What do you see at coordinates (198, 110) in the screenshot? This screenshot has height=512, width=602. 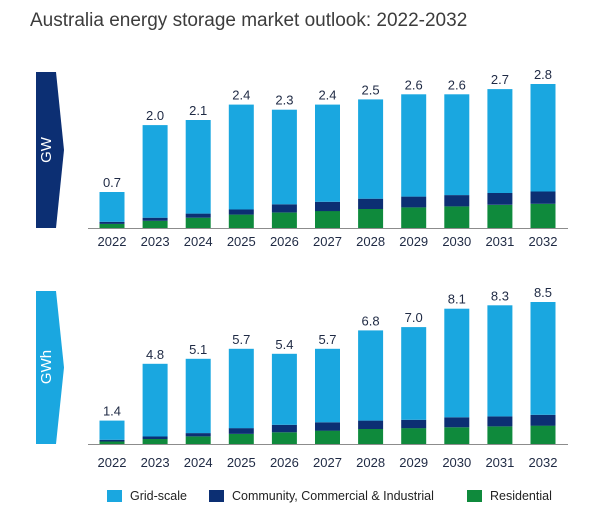 I see `total-label-2024: 2.1` at bounding box center [198, 110].